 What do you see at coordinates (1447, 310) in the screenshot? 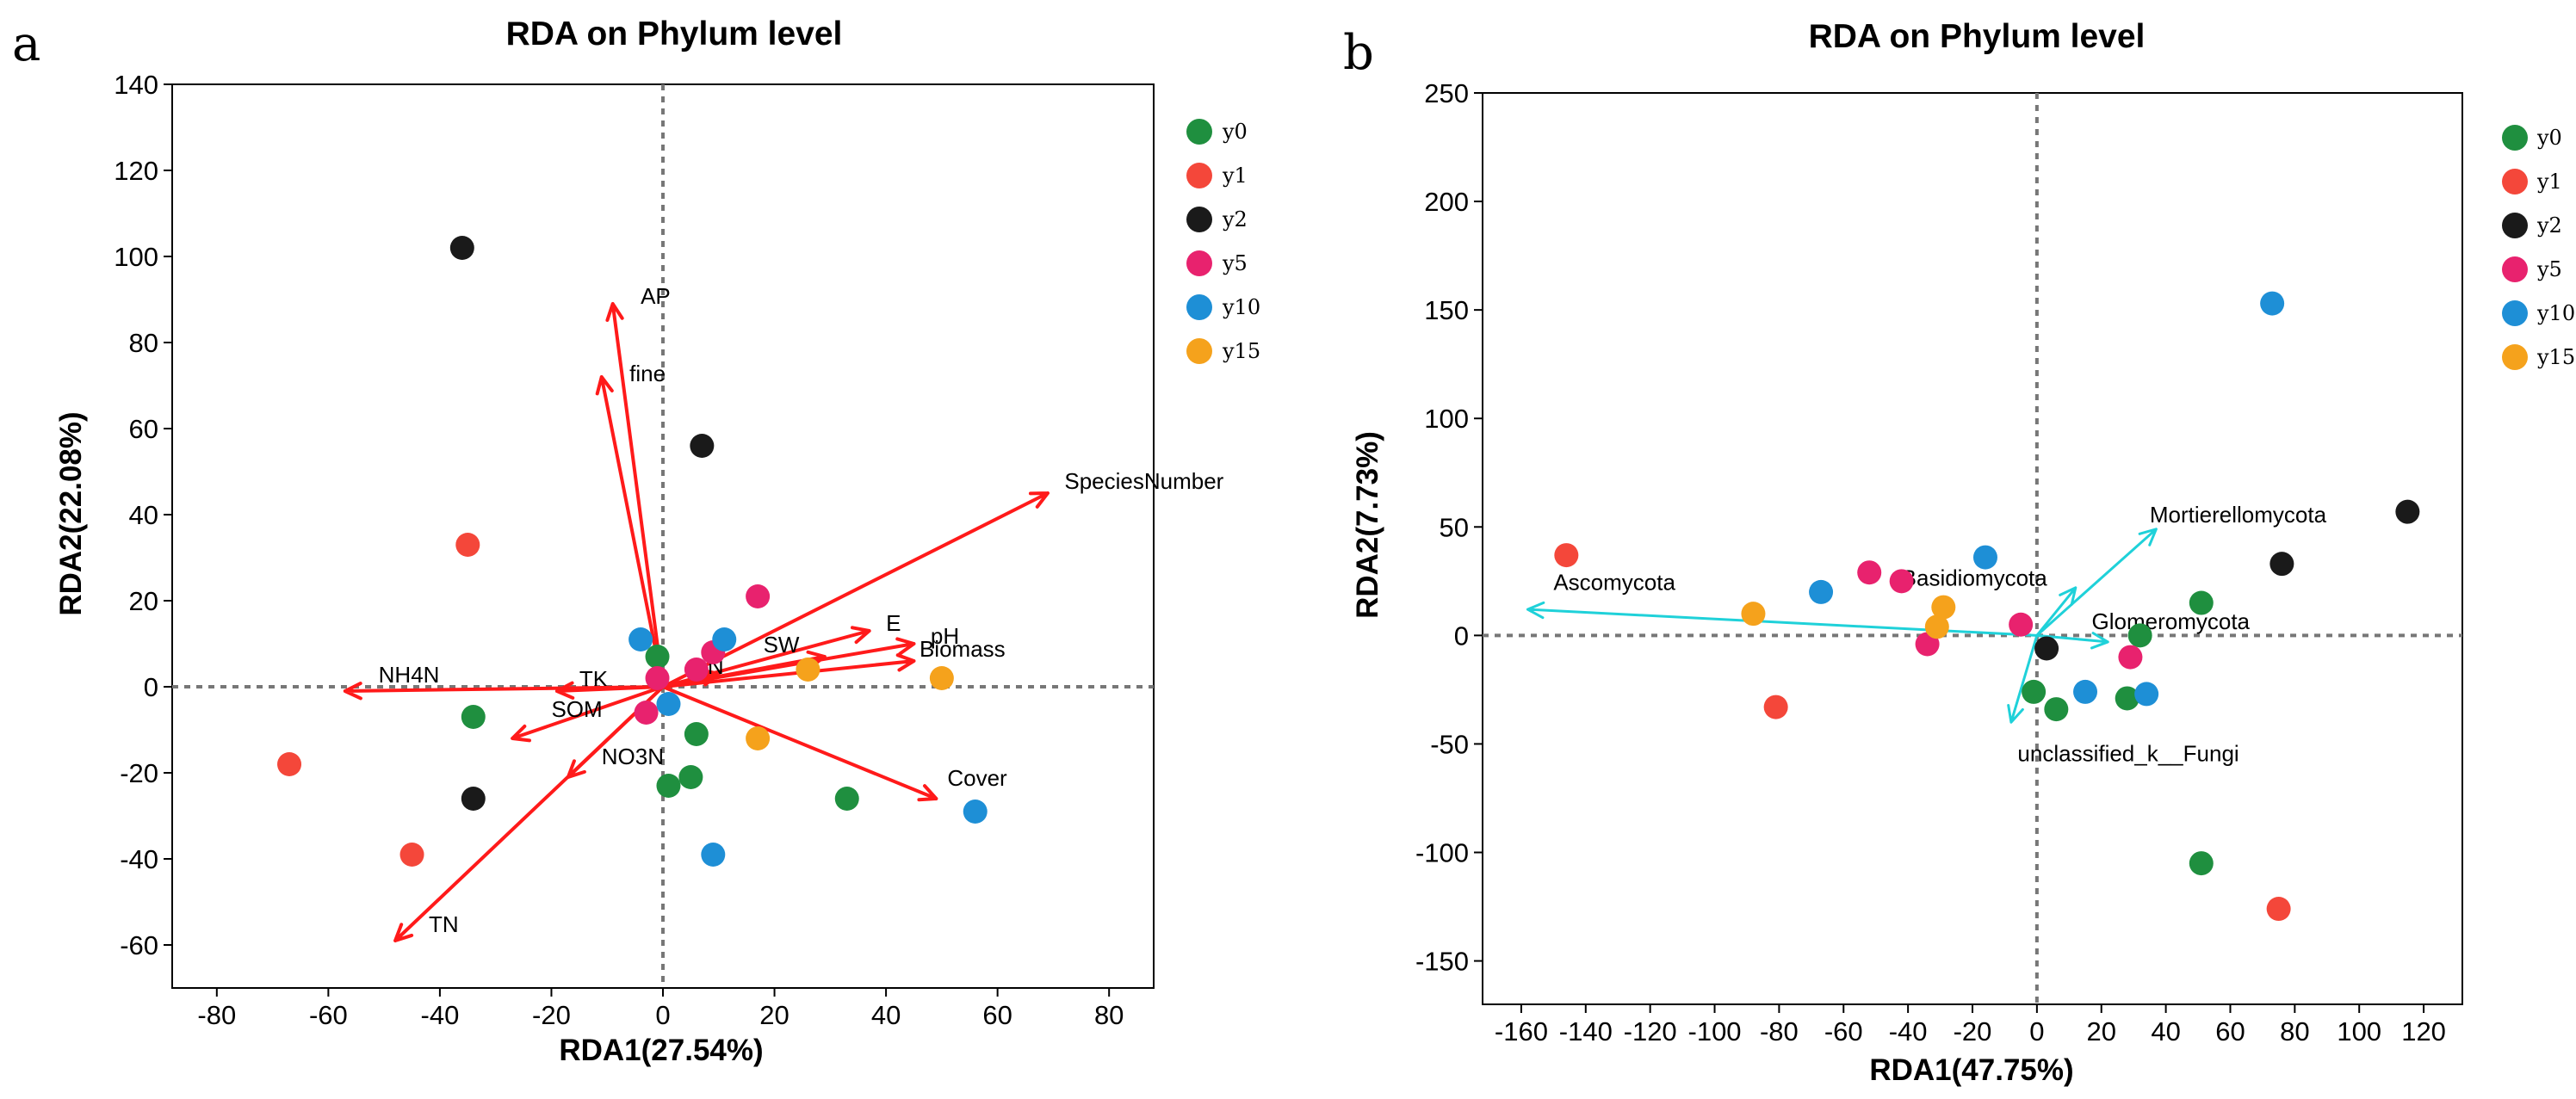
I see `y-tick-label: 150` at bounding box center [1447, 310].